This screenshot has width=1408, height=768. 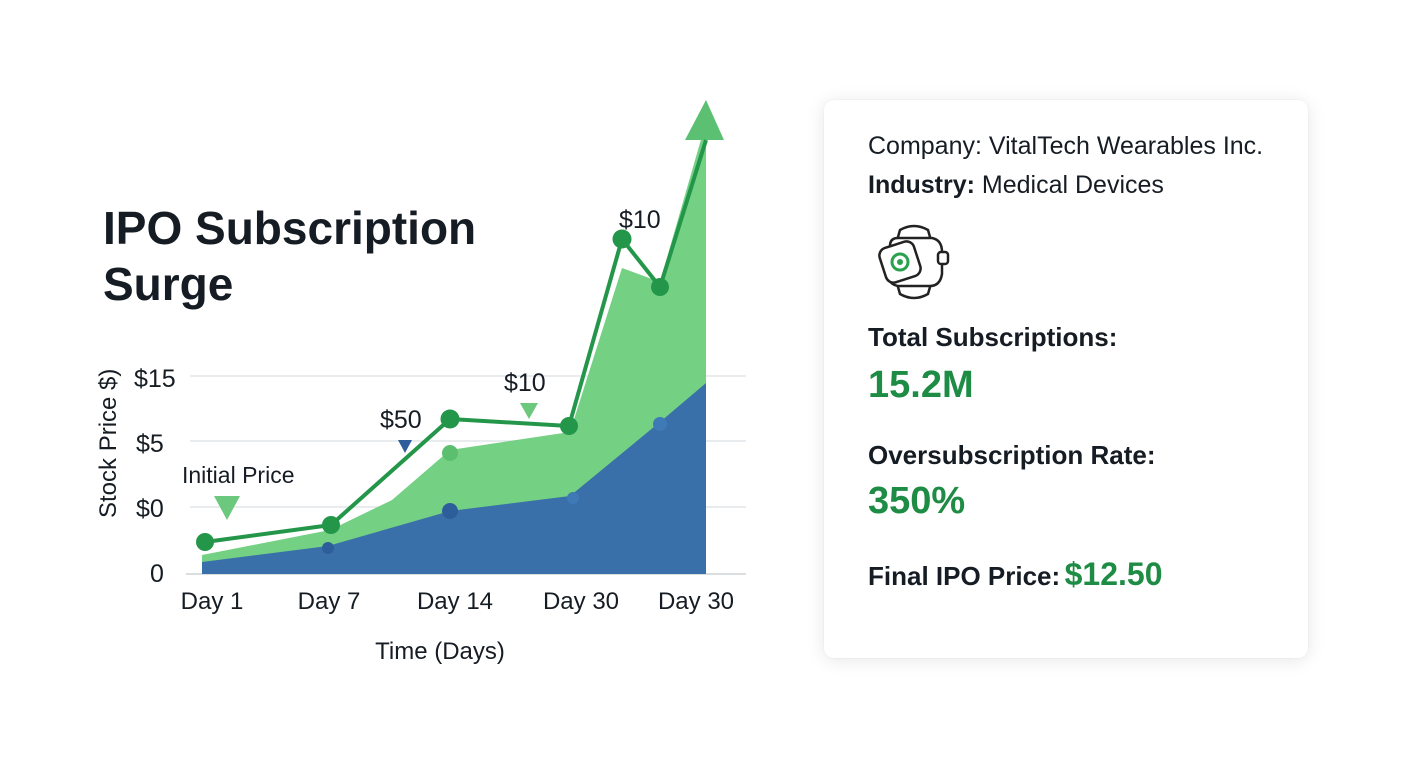 What do you see at coordinates (455, 601) in the screenshot?
I see `x-tick-label: Day 14` at bounding box center [455, 601].